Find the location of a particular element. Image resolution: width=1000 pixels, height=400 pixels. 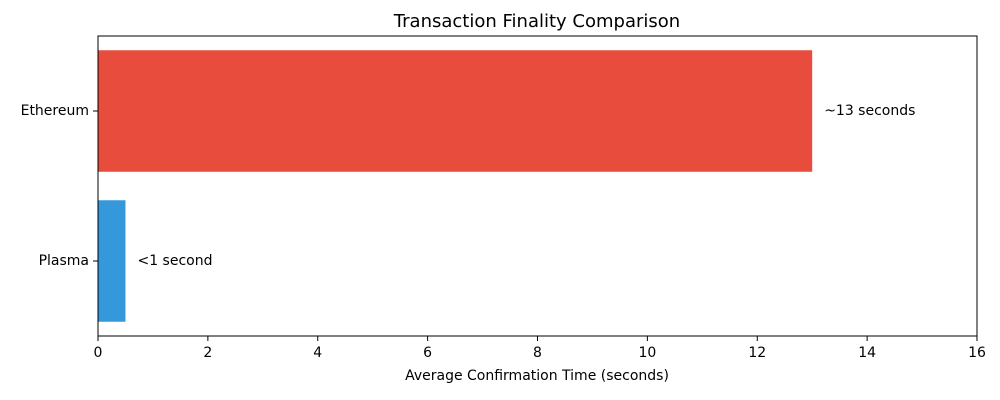

x-tick-label: 0 is located at coordinates (98, 353).